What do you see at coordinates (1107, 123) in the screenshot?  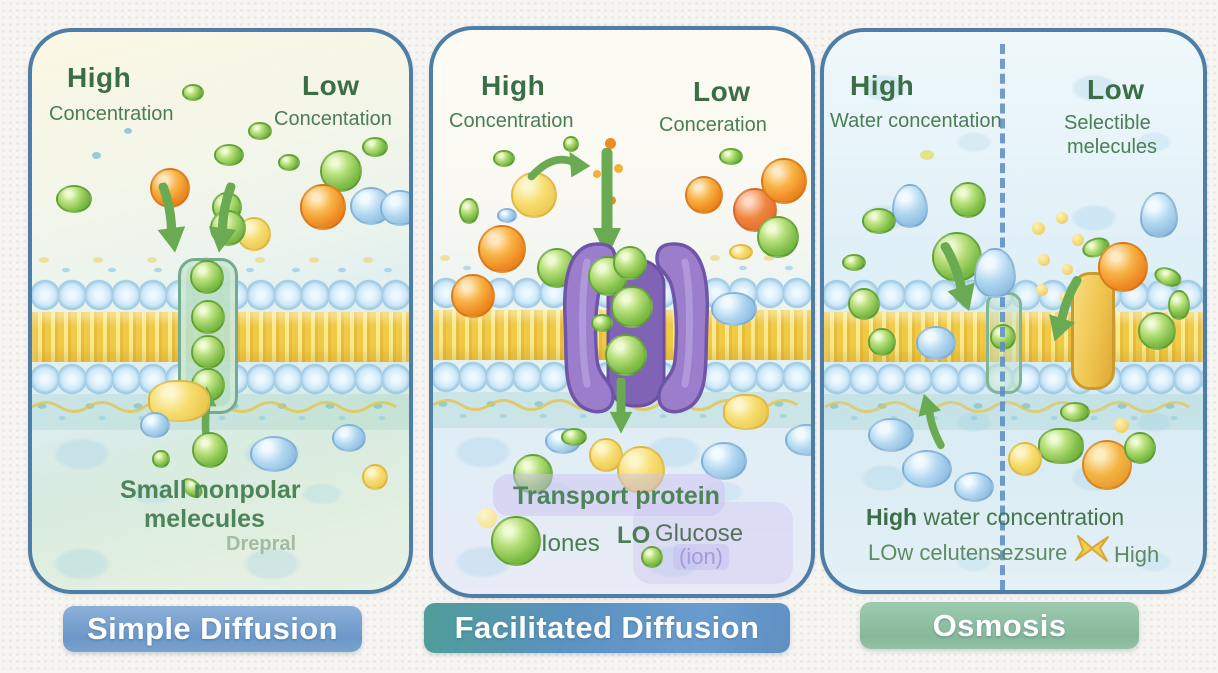 I see `low-sublabel-line1: Selectible` at bounding box center [1107, 123].